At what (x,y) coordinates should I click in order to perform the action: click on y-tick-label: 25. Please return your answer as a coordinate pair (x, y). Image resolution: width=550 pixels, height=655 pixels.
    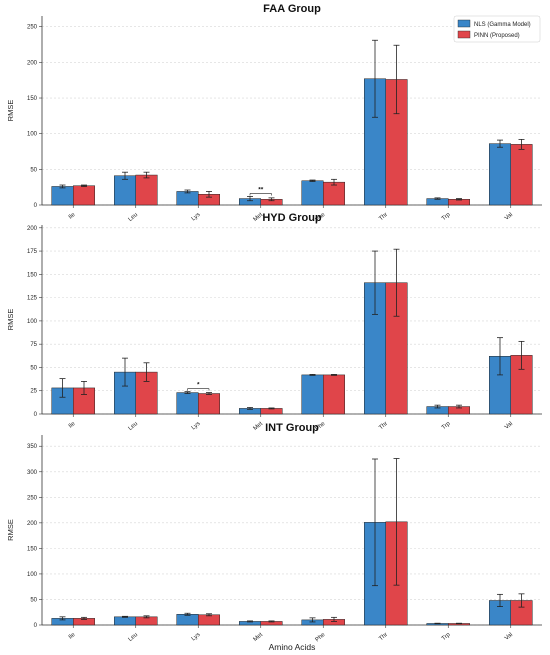
    Looking at the image, I should click on (33, 392).